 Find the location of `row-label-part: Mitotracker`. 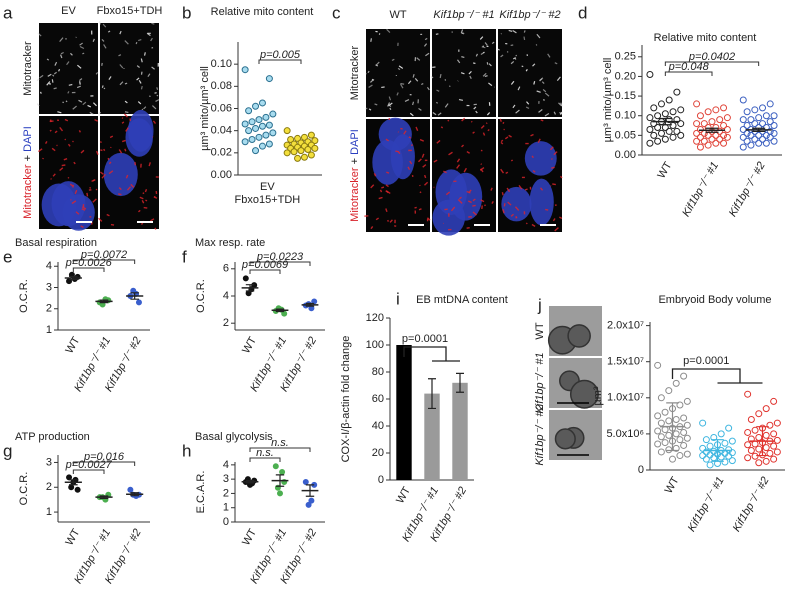

row-label-part: Mitotracker is located at coordinates (355, 194).